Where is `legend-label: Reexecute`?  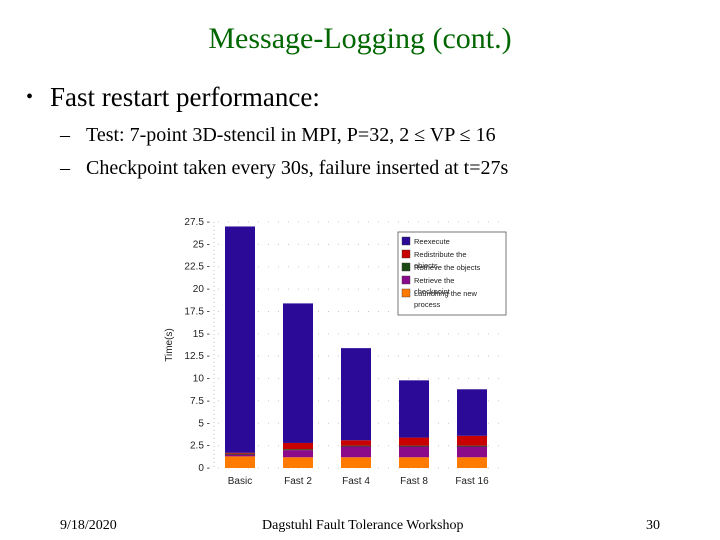
legend-label: Reexecute is located at coordinates (432, 241).